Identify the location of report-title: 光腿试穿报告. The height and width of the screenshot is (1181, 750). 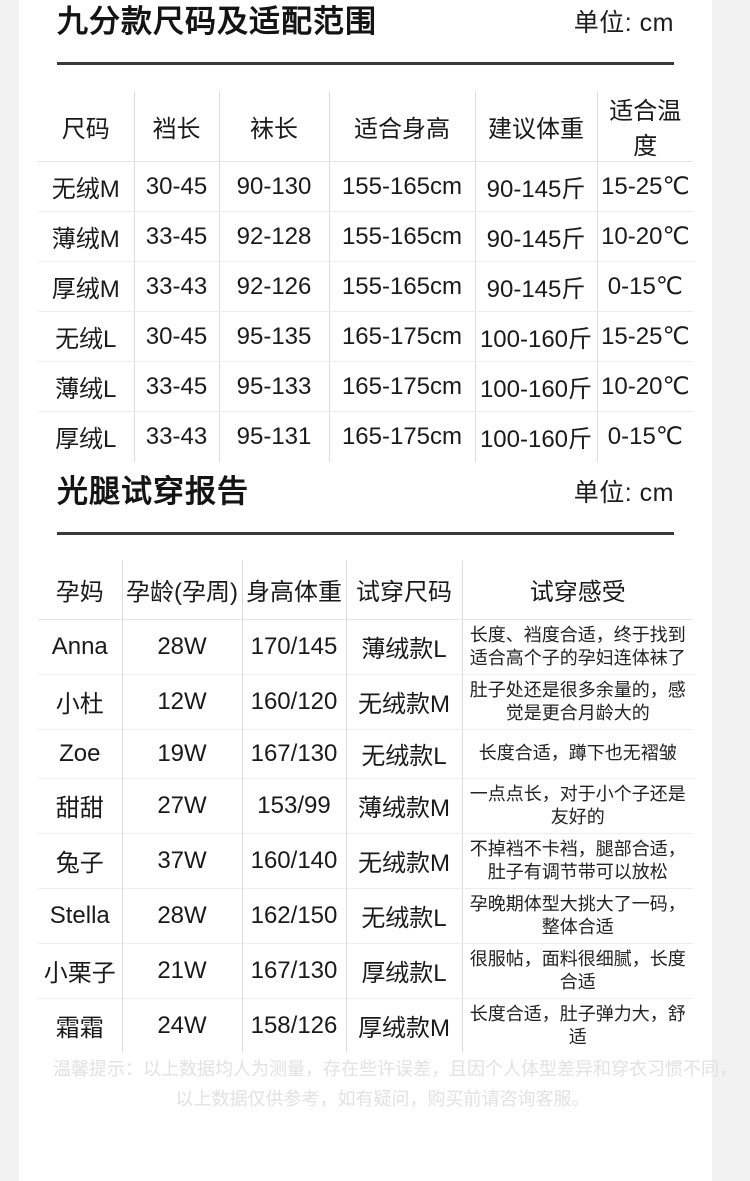
(153, 491).